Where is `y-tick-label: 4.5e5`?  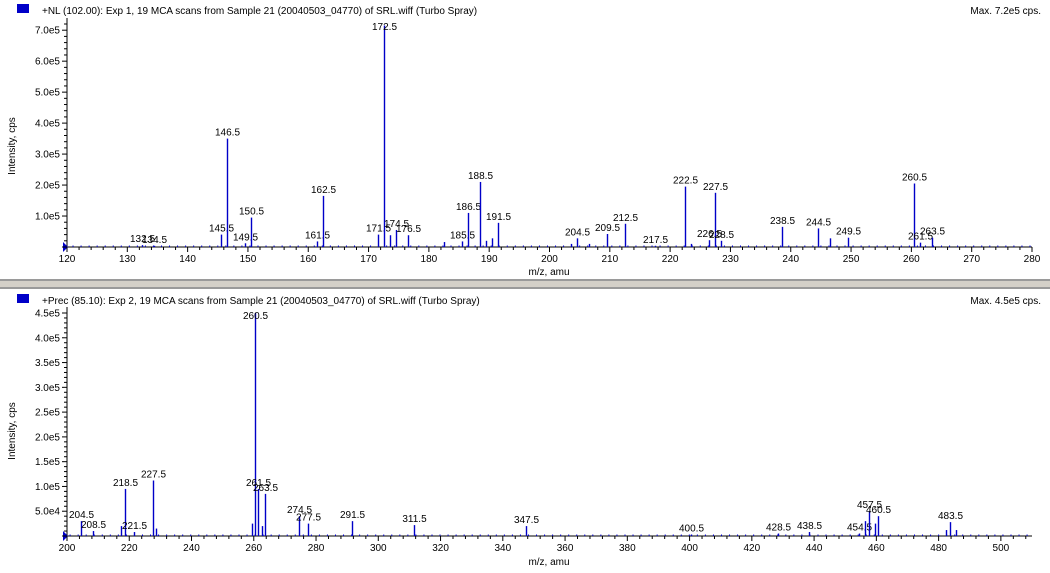 y-tick-label: 4.5e5 is located at coordinates (47, 314).